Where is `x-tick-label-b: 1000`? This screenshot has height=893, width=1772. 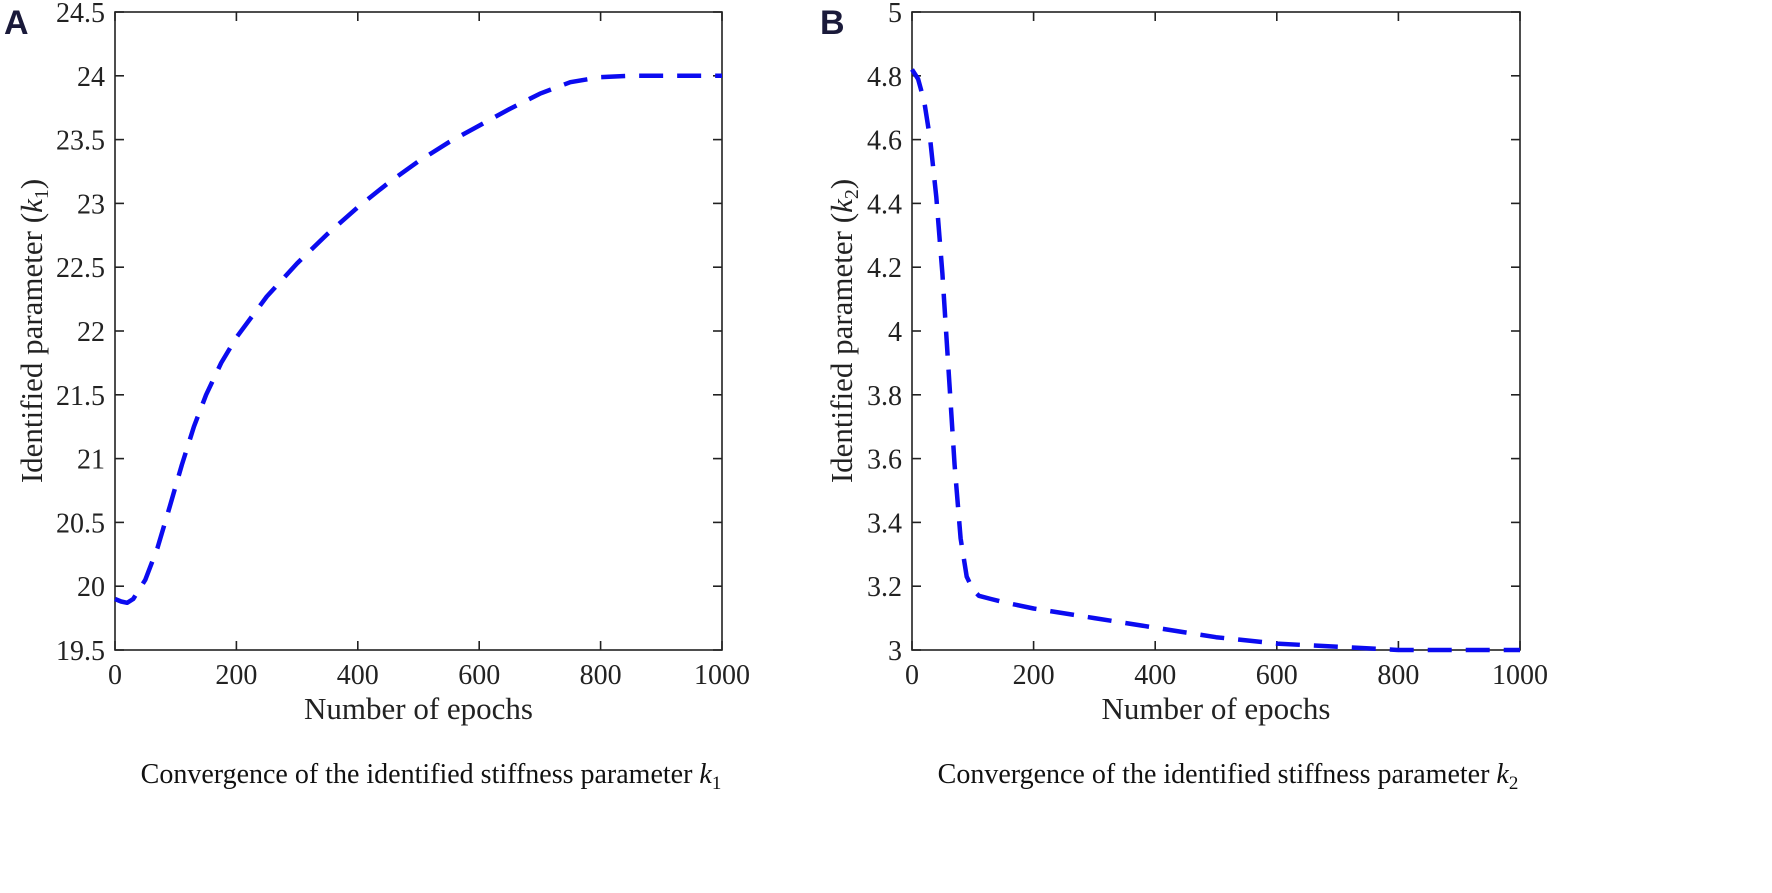 x-tick-label-b: 1000 is located at coordinates (1520, 675).